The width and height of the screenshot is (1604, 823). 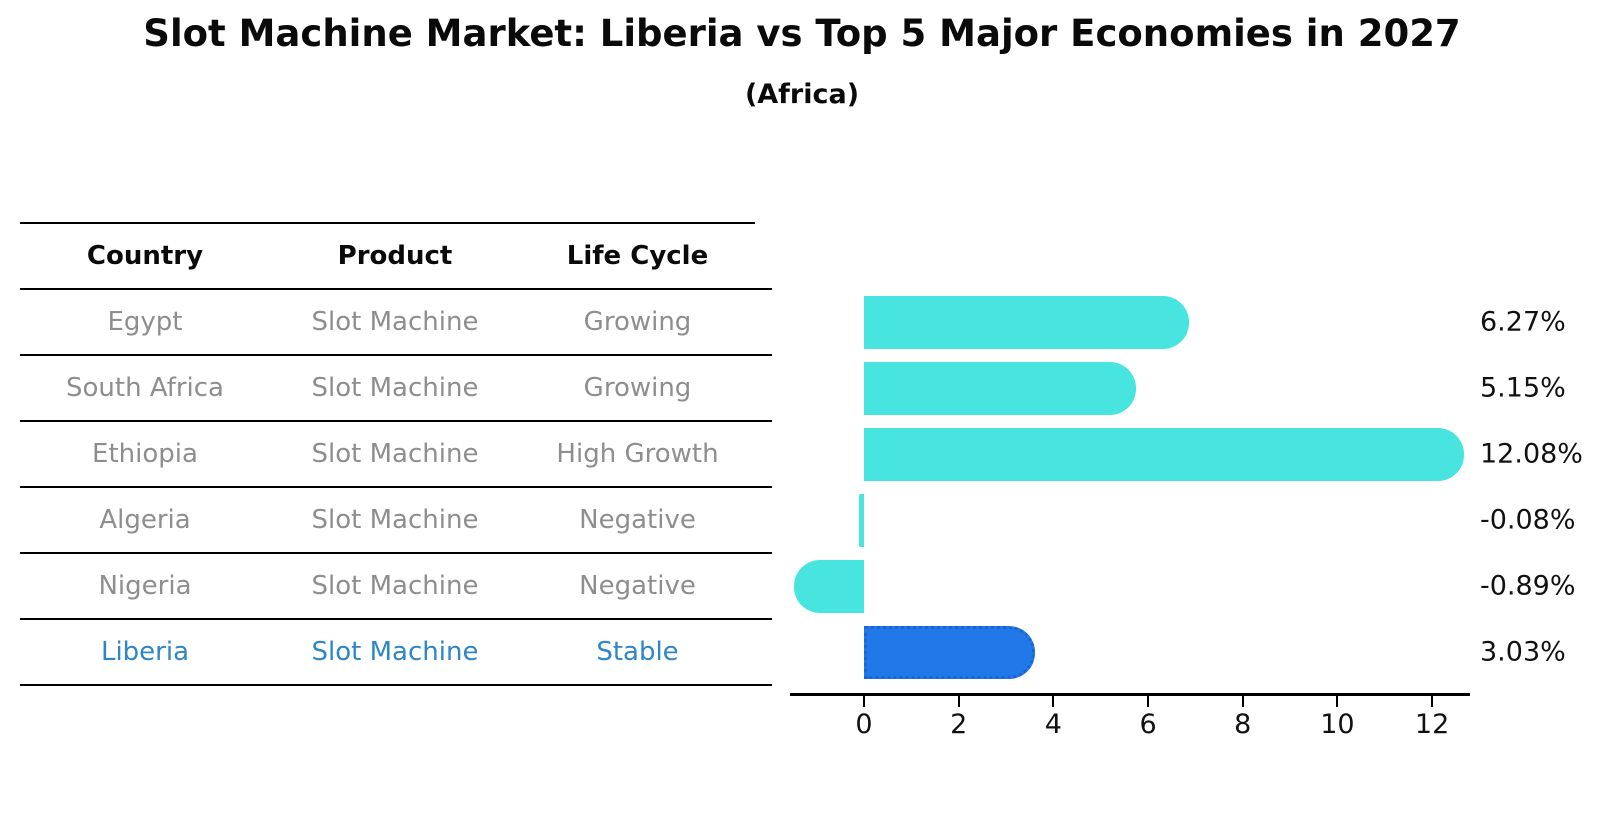 What do you see at coordinates (1528, 520) in the screenshot?
I see `value-label: -0.08%` at bounding box center [1528, 520].